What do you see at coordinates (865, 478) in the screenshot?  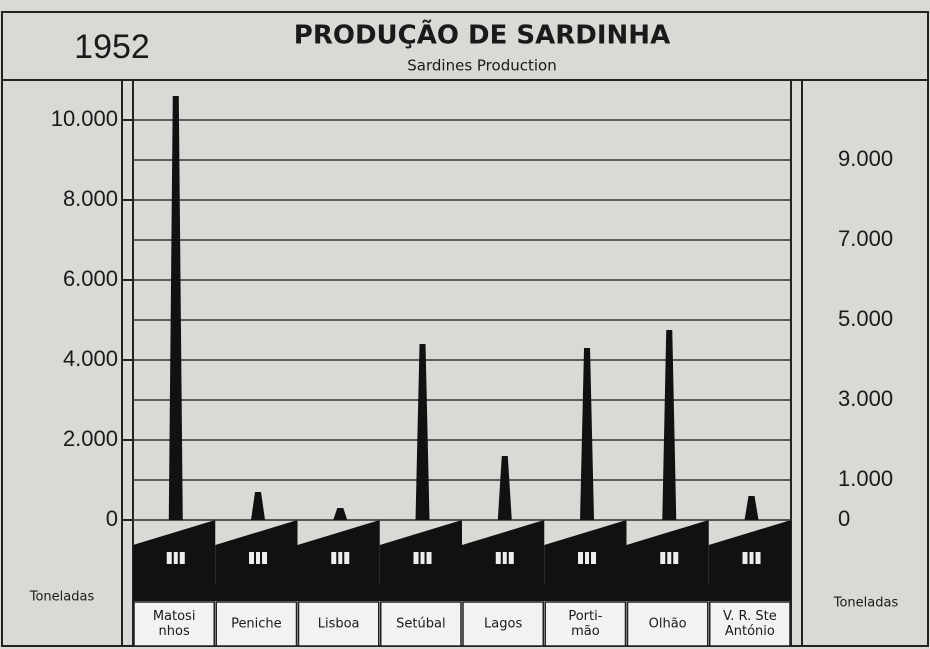 I see `y2-tick-label: 1.000` at bounding box center [865, 478].